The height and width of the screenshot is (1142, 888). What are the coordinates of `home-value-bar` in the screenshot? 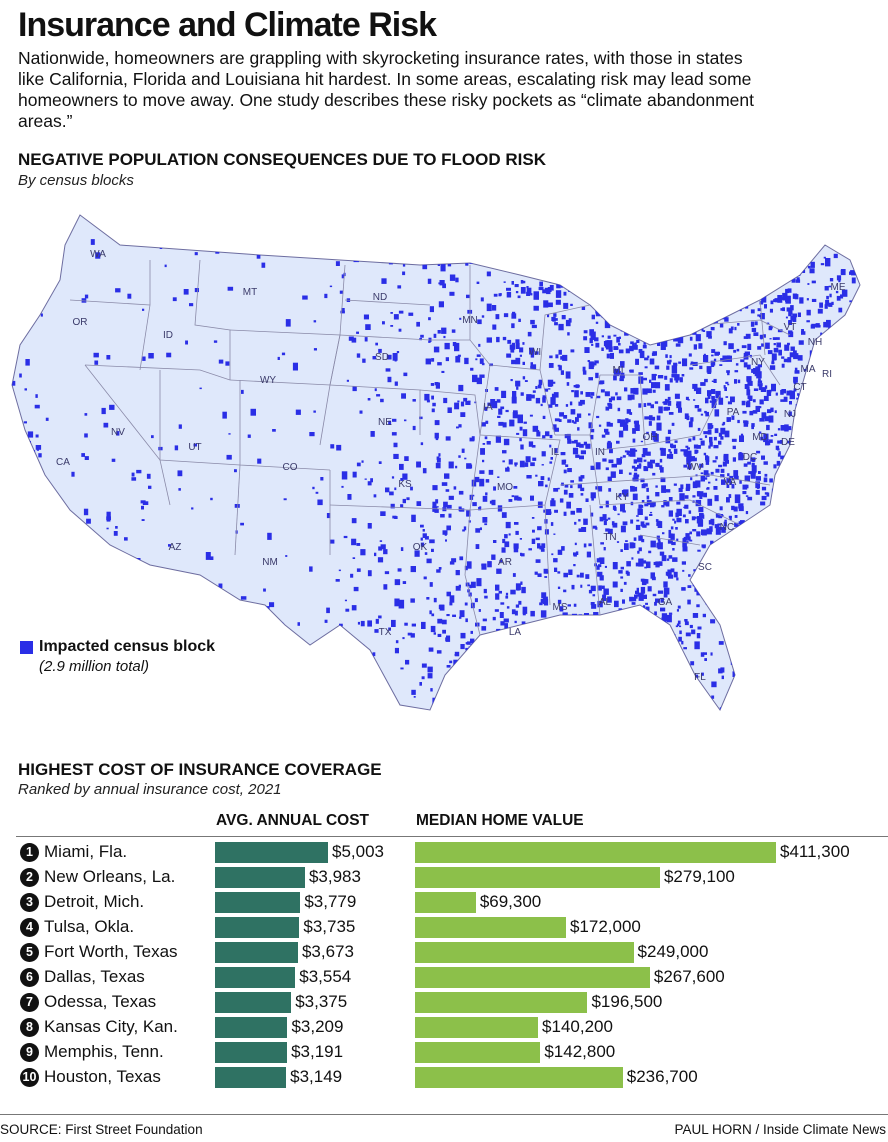 It's located at (445, 902).